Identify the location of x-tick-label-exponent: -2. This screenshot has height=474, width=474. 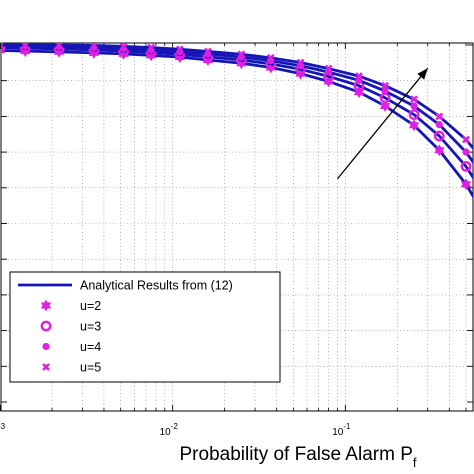
(175, 426).